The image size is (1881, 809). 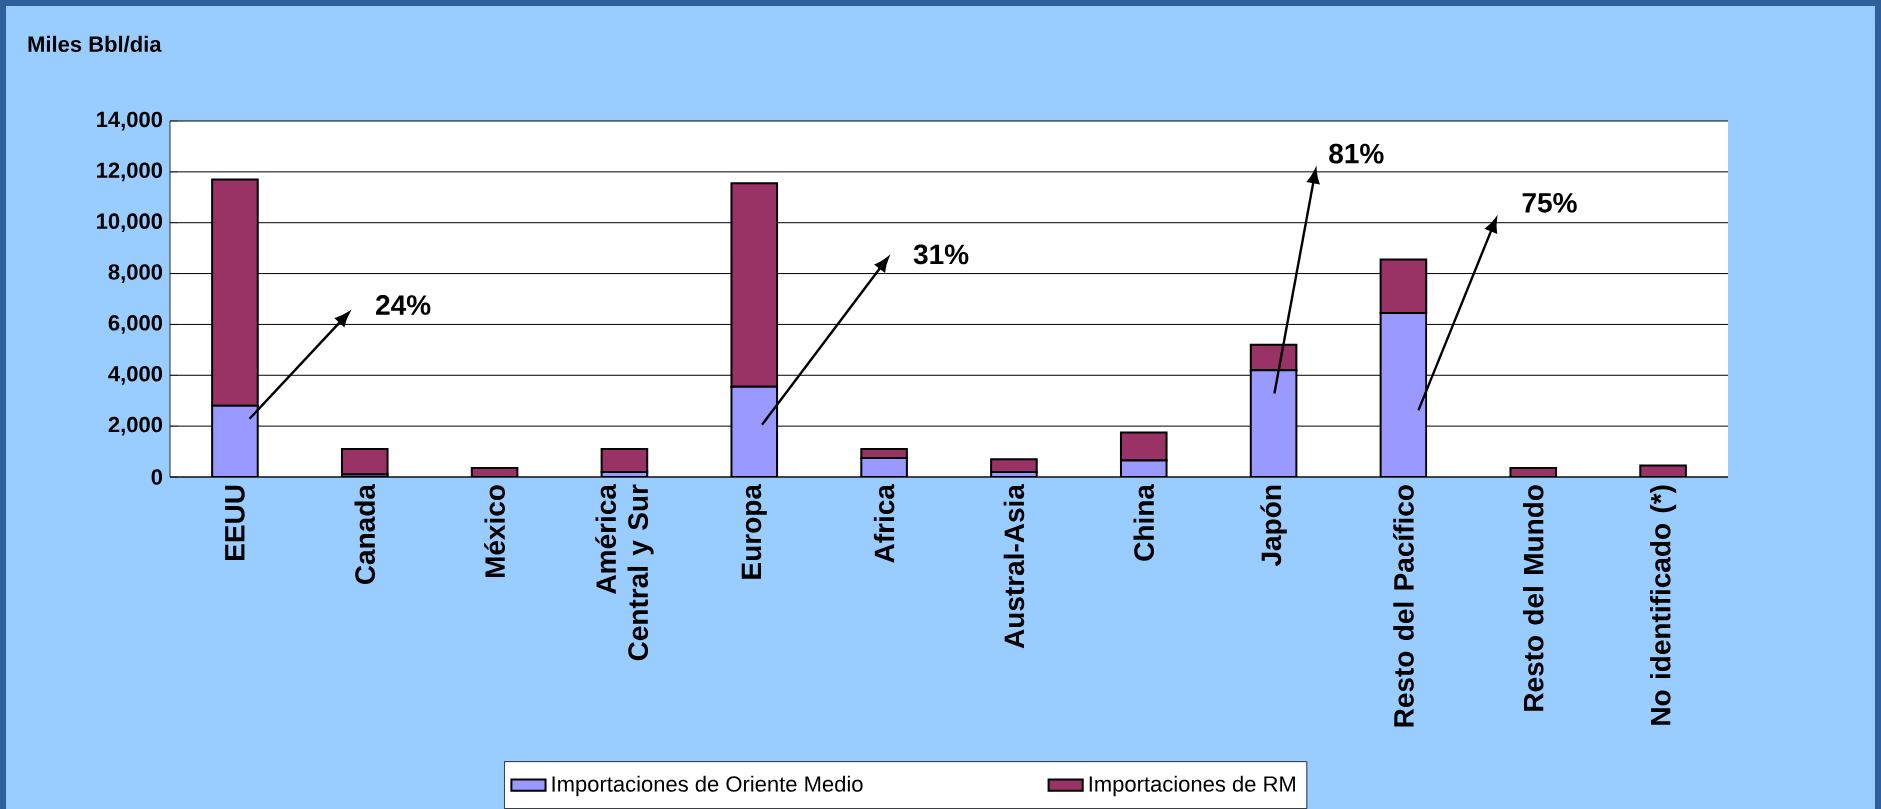 What do you see at coordinates (707, 786) in the screenshot?
I see `legend-label: Importaciones de Oriente Medio` at bounding box center [707, 786].